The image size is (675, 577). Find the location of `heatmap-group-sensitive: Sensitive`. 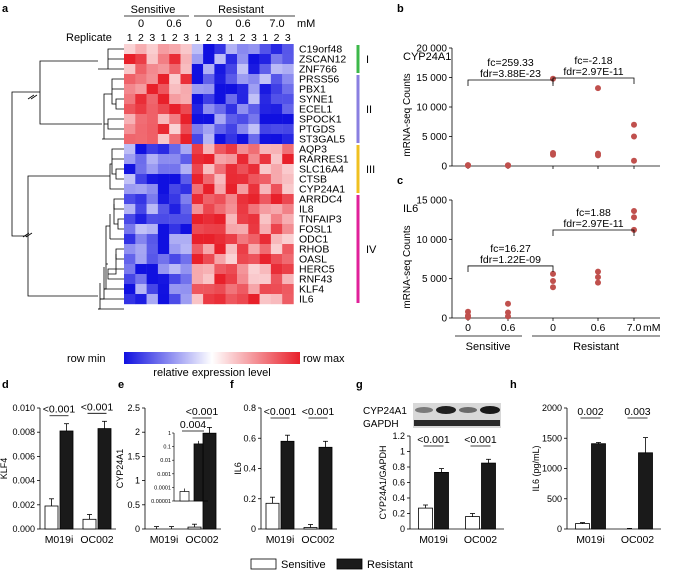

heatmap-group-sensitive: Sensitive is located at coordinates (153, 10).